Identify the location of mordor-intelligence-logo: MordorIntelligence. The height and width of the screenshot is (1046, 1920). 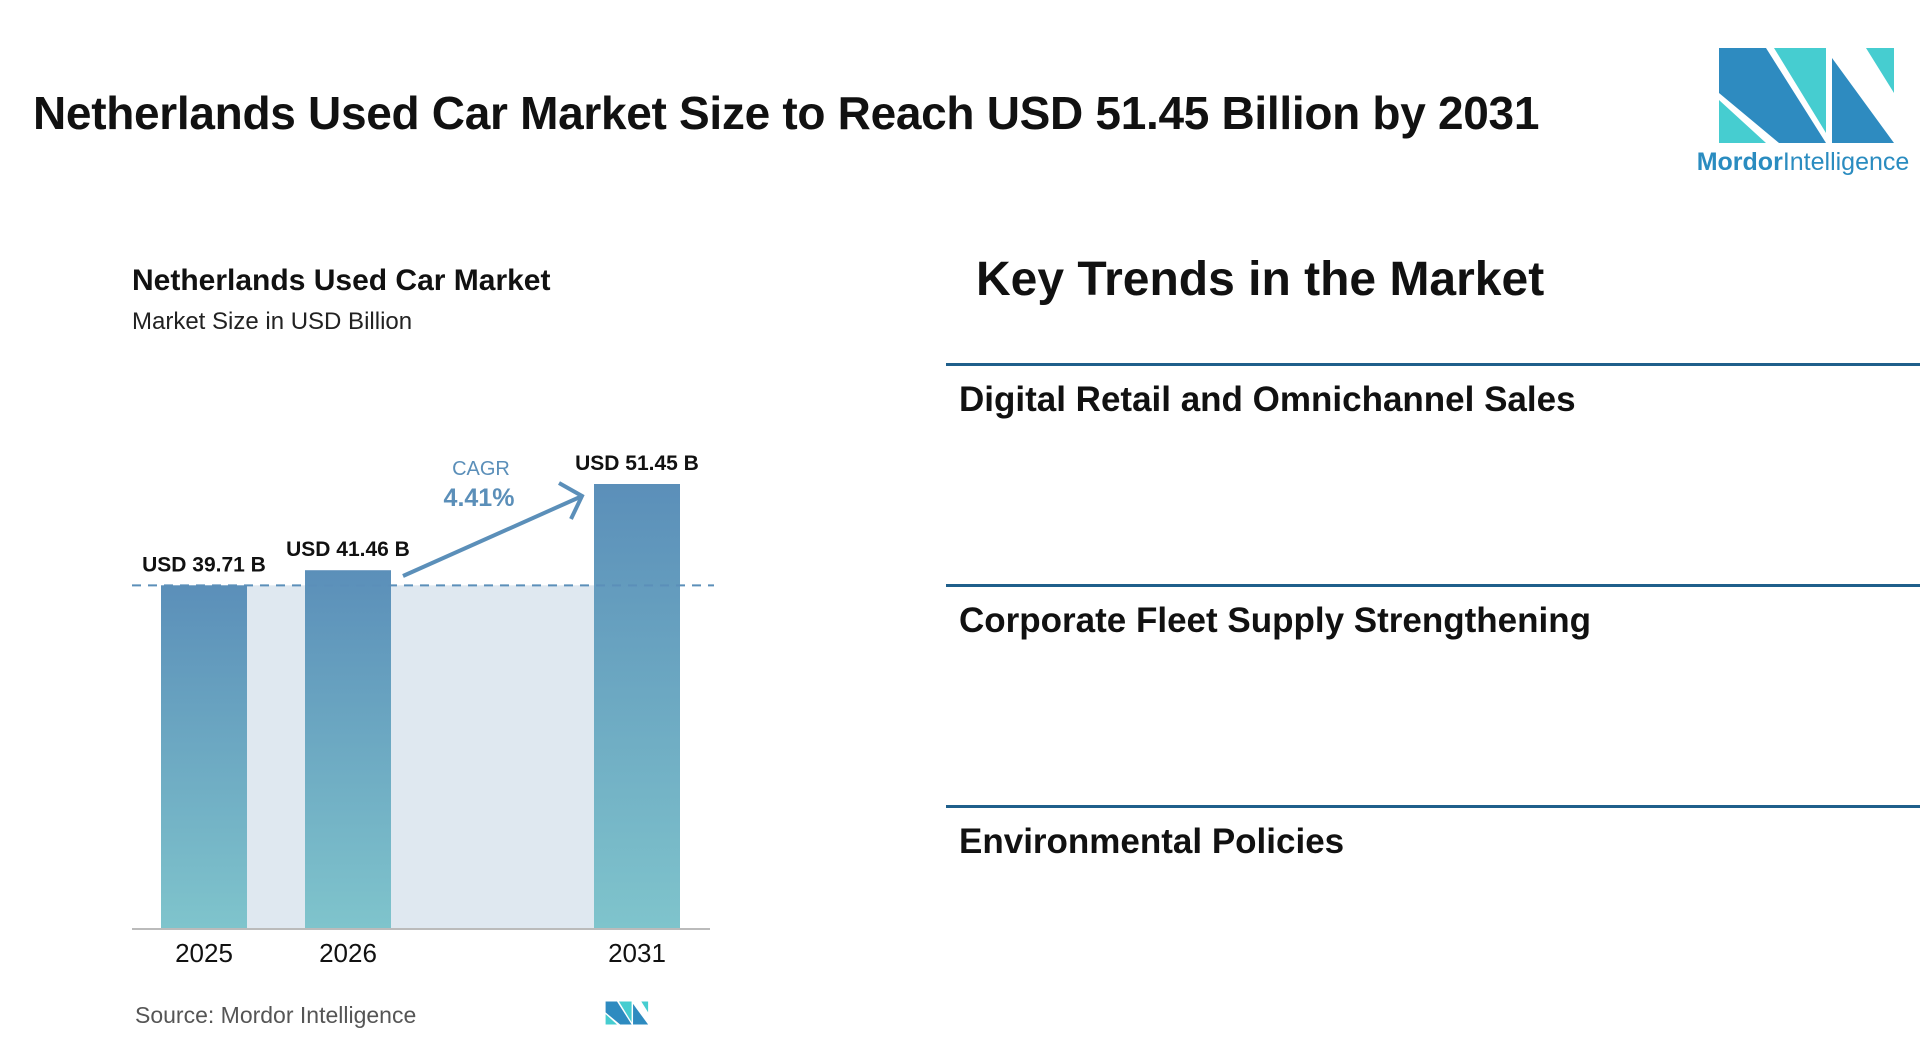
(1803, 112).